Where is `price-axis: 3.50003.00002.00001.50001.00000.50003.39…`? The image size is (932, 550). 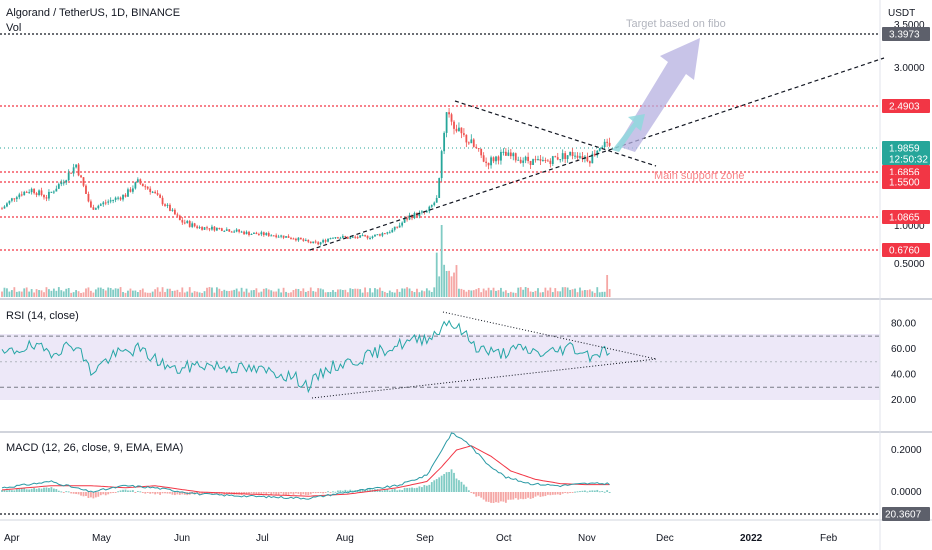 price-axis: 3.50003.00002.00001.50001.00000.50003.39… is located at coordinates (906, 270).